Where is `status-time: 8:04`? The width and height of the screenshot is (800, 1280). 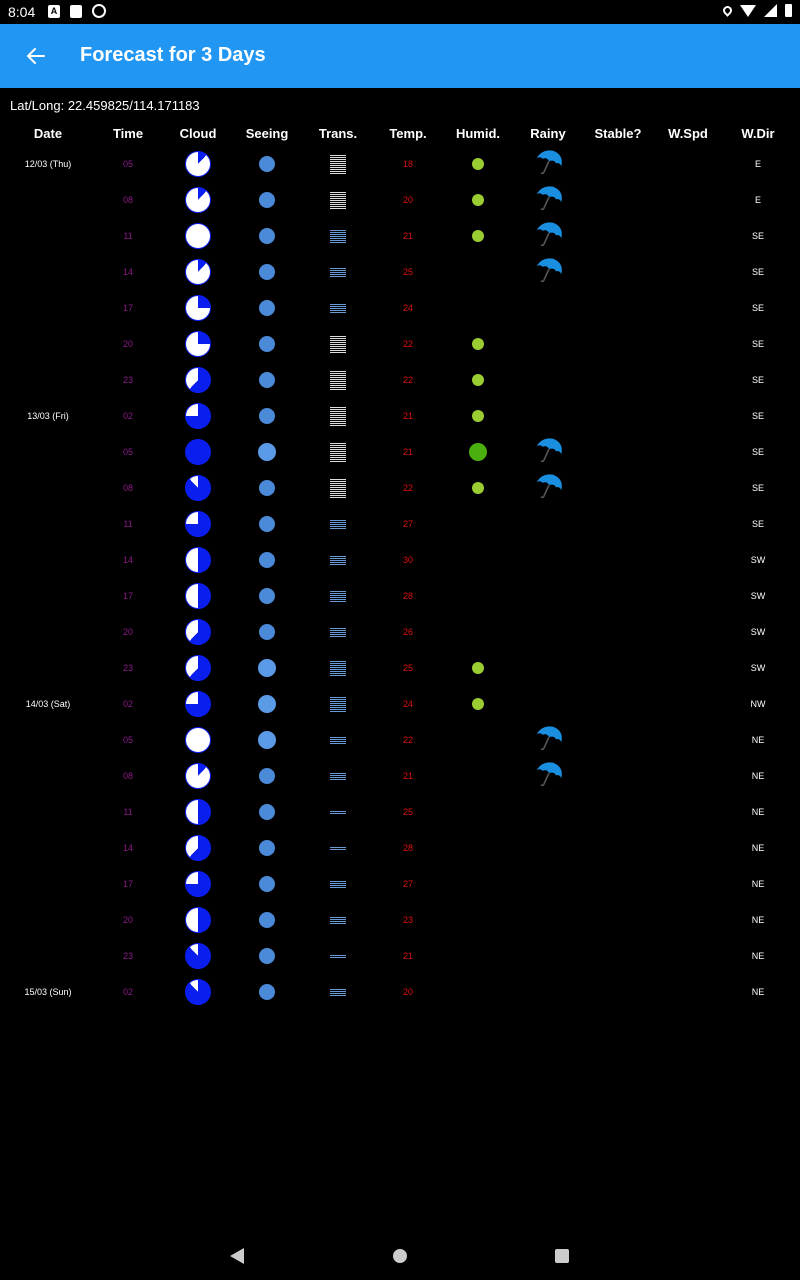 status-time: 8:04 is located at coordinates (22, 12).